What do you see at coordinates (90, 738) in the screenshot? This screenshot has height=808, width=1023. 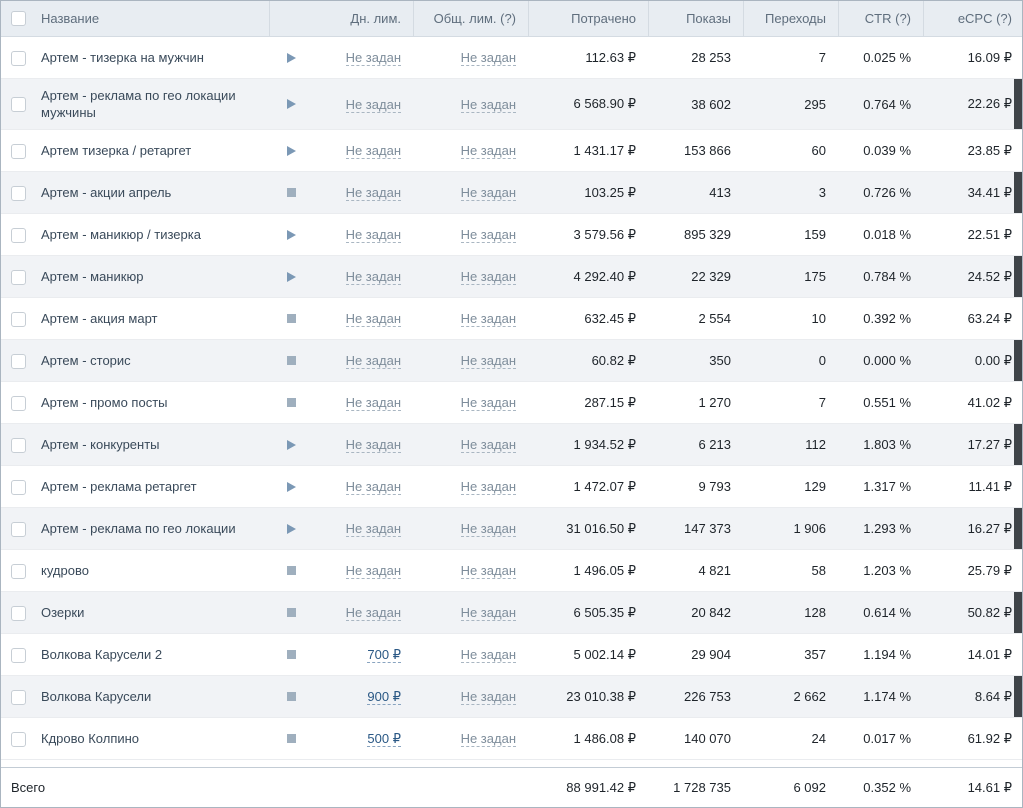 I see `campaign-name: Кдрово Колпино` at bounding box center [90, 738].